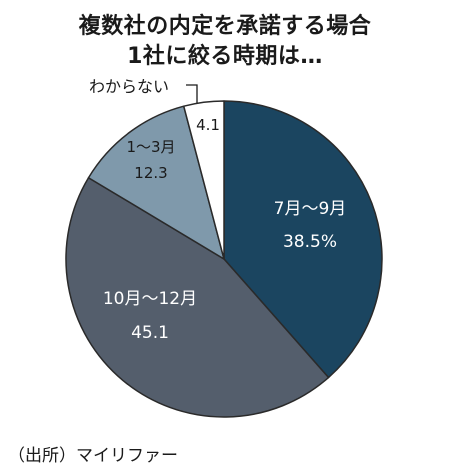 Image resolution: width=450 pixels, height=476 pixels. What do you see at coordinates (93, 456) in the screenshot?
I see `source-note: （出所）マイリファー` at bounding box center [93, 456].